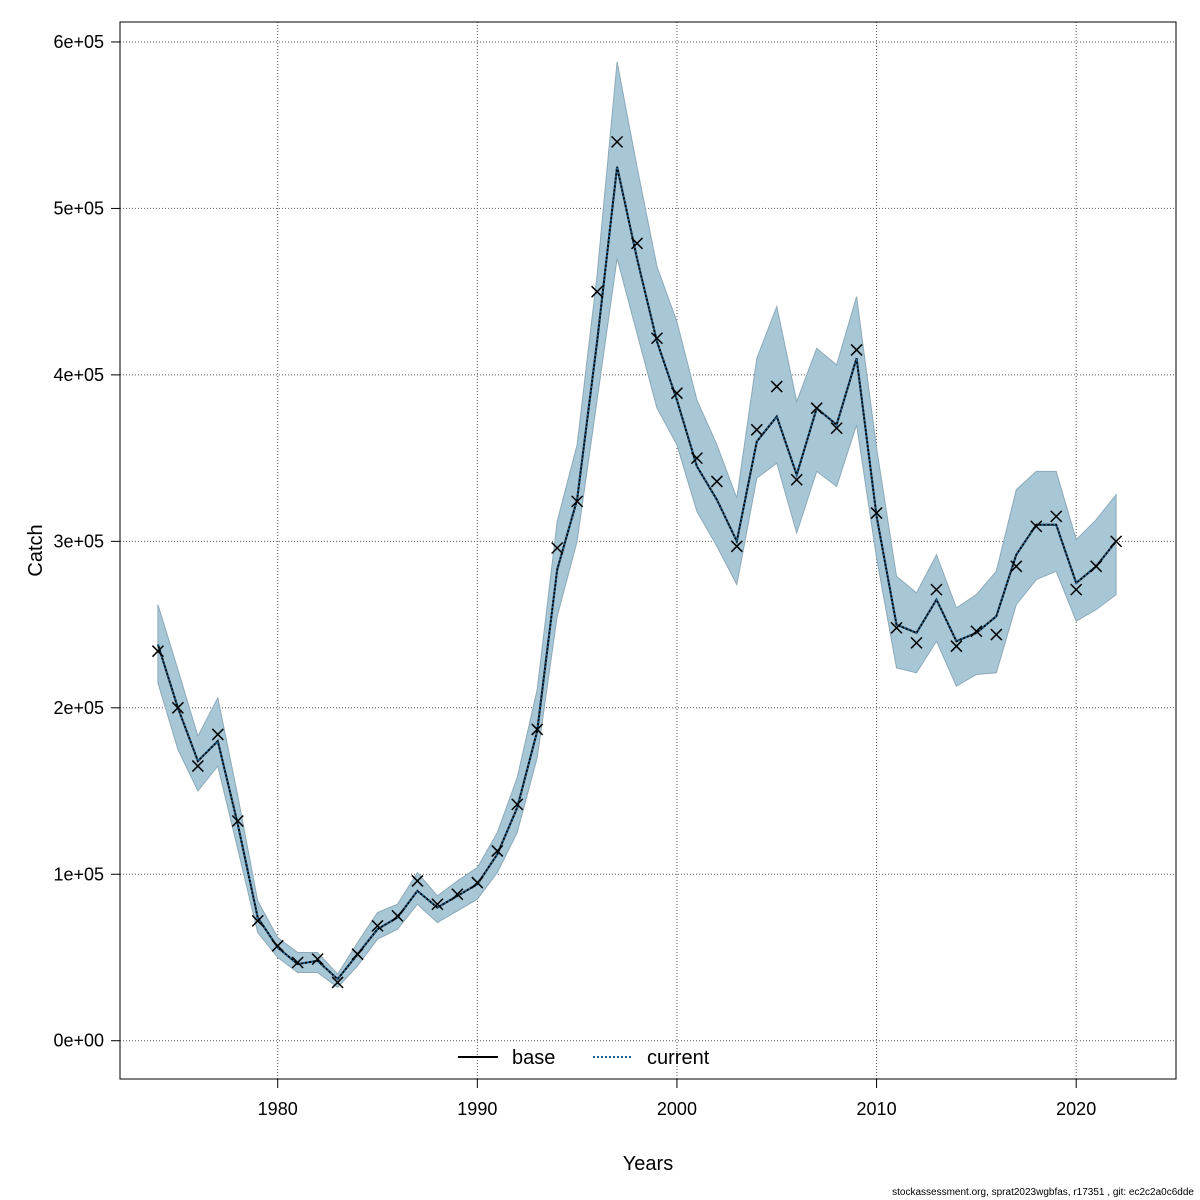 This screenshot has height=1200, width=1200. I want to click on x-tick-label: 2000, so click(677, 1109).